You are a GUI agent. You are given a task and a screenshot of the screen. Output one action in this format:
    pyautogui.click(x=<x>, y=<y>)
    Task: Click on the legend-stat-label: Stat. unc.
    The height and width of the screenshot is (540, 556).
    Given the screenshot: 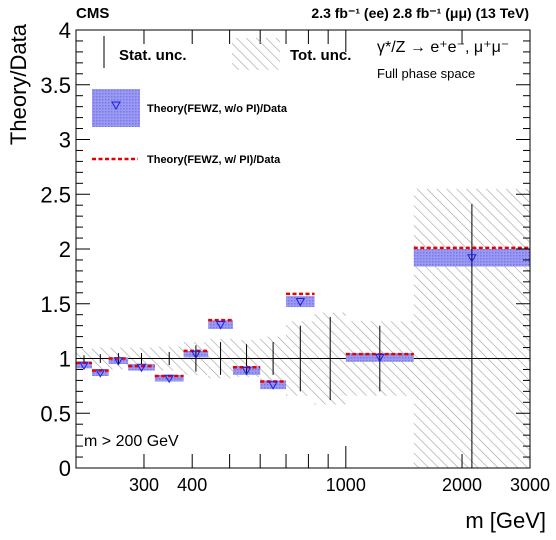 What is the action you would take?
    pyautogui.click(x=153, y=55)
    